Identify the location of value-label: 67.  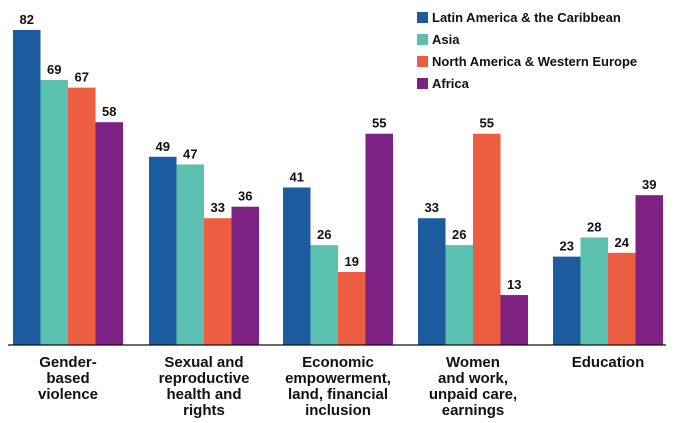
(82, 77).